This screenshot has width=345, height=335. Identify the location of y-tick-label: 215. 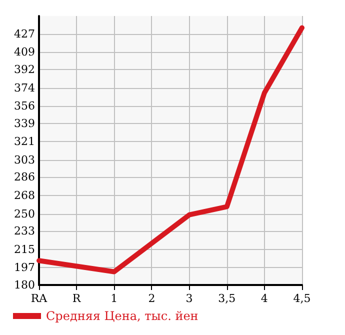
(24, 249).